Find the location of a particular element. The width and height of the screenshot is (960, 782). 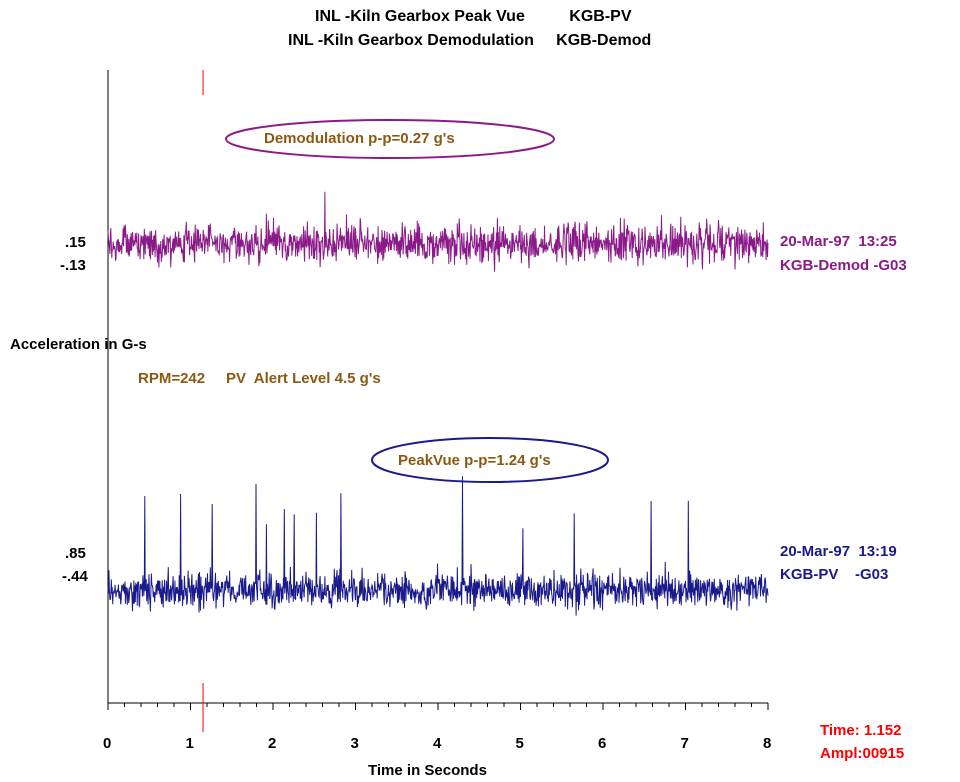

demod-scale-top: .15 is located at coordinates (75, 242).